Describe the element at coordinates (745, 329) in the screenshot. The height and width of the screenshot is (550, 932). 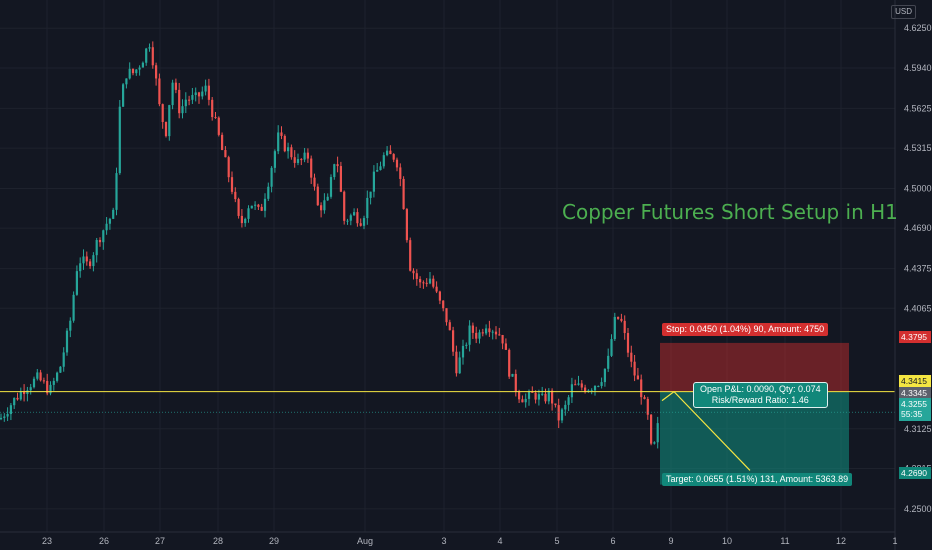
I see `stop-label: Stop: 0.0450 (1.04%) 90, Amount: 4750` at that location.